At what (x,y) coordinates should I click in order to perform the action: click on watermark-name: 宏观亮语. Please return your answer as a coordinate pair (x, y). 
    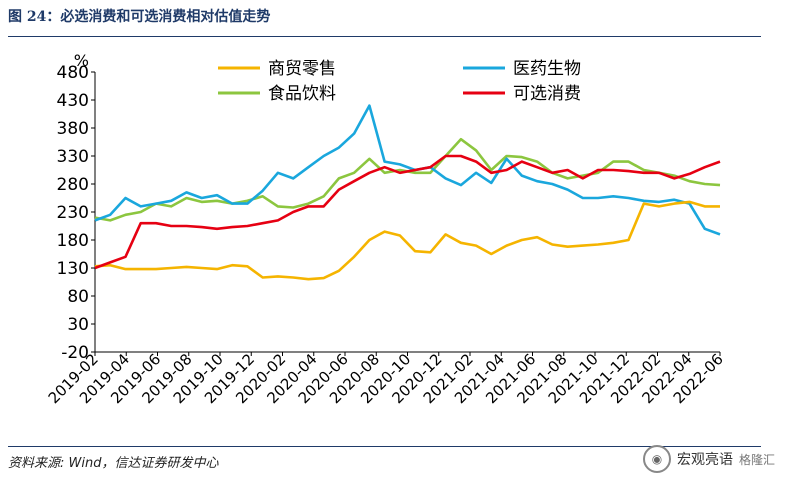
    Looking at the image, I should click on (704, 460).